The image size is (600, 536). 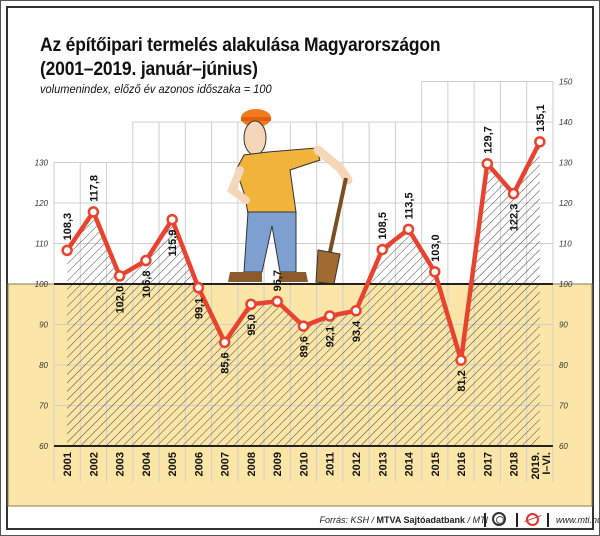 I want to click on y-tick-left: 80, so click(x=43, y=365).